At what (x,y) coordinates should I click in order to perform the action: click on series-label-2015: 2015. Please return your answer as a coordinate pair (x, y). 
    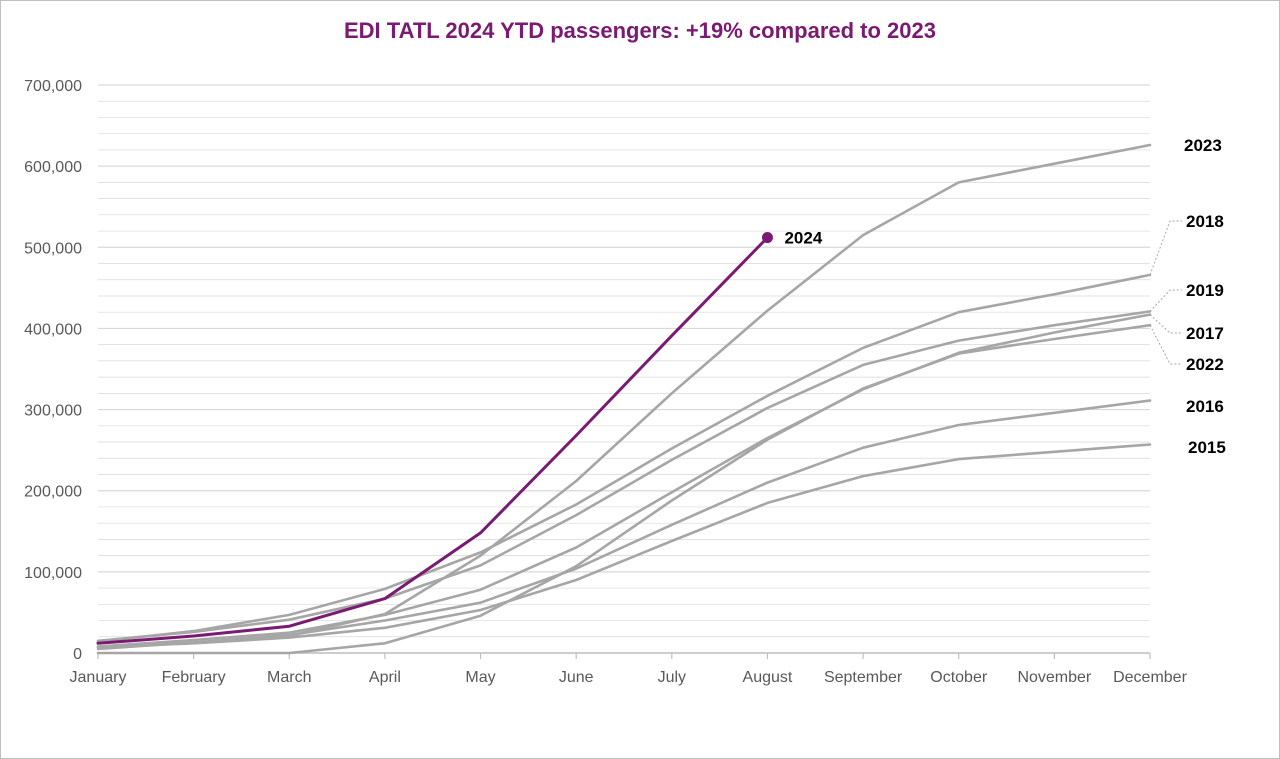
    Looking at the image, I should click on (1207, 447).